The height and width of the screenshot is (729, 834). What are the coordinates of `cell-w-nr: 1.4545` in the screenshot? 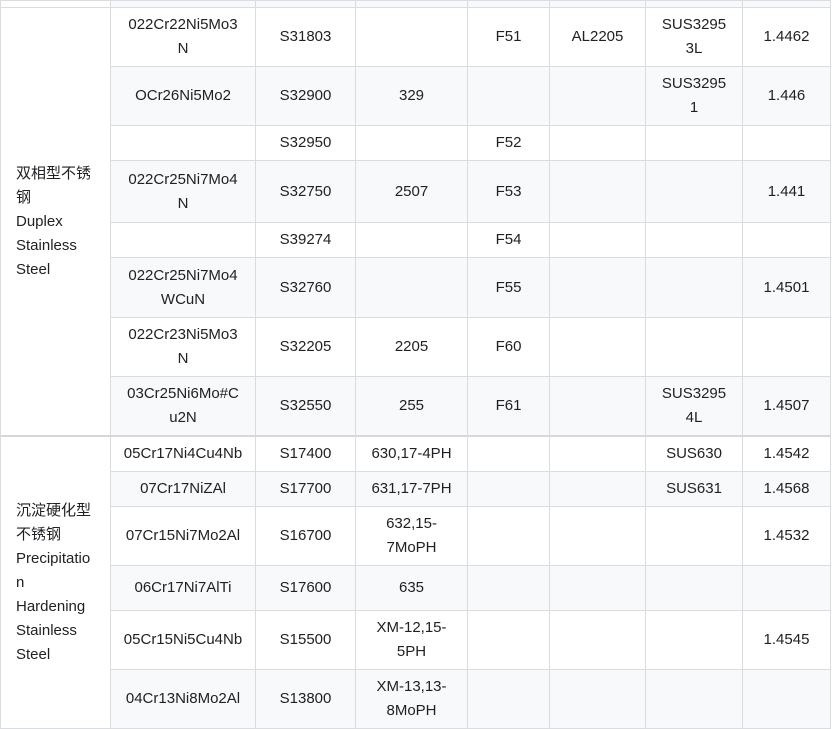 It's located at (786, 640).